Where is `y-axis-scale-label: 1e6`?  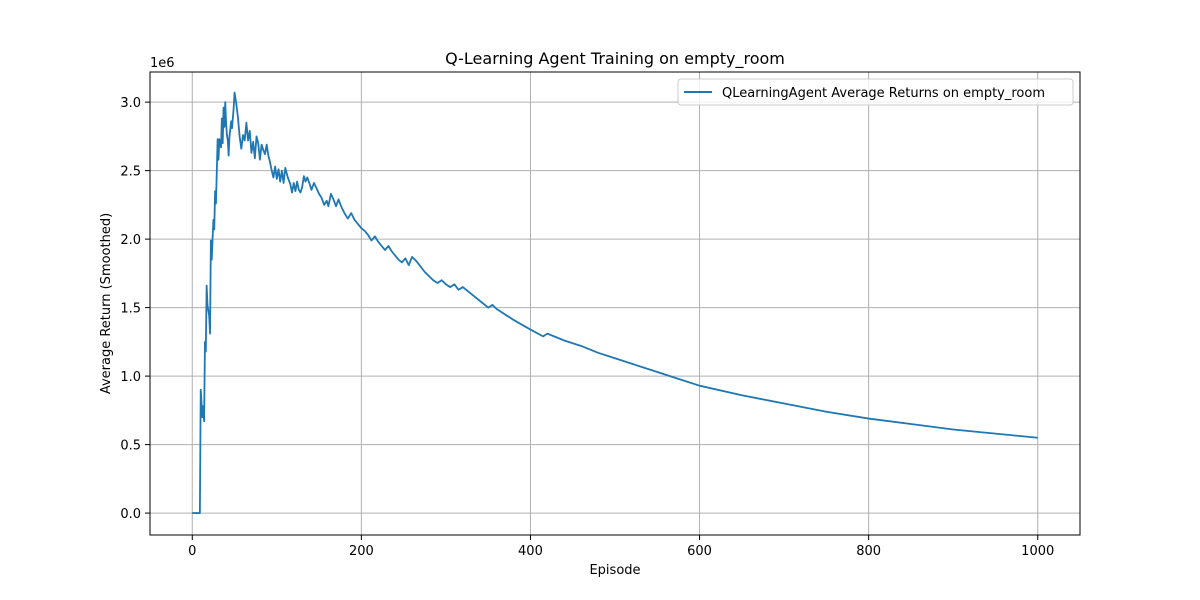
y-axis-scale-label: 1e6 is located at coordinates (162, 63).